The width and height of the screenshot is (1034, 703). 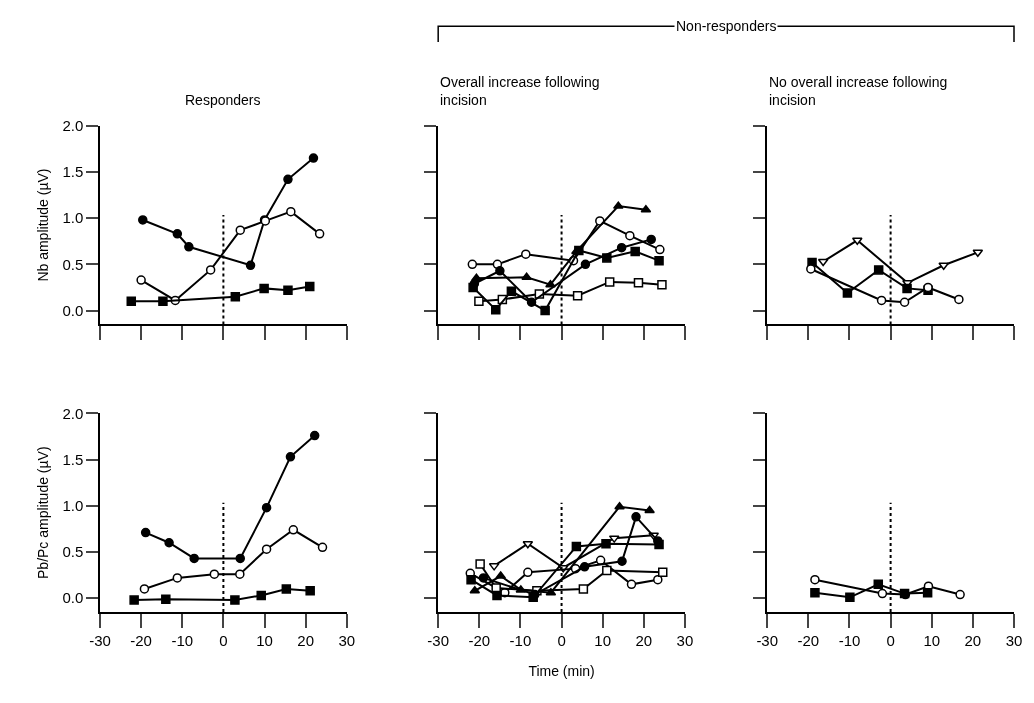 What do you see at coordinates (726, 26) in the screenshot?
I see `text: Non-responders` at bounding box center [726, 26].